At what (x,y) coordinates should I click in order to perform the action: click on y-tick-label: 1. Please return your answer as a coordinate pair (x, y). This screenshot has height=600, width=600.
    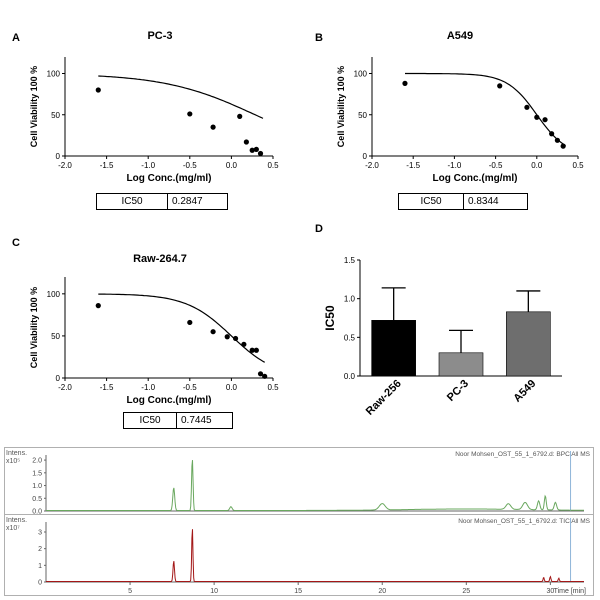
    Looking at the image, I should click on (40, 566).